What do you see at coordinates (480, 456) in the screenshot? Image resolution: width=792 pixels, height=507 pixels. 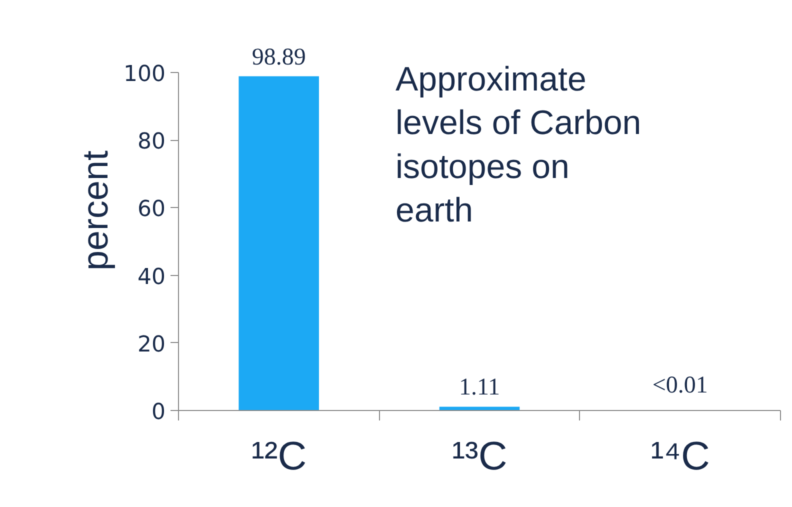 I see `x-tick-label: ¹³C` at bounding box center [480, 456].